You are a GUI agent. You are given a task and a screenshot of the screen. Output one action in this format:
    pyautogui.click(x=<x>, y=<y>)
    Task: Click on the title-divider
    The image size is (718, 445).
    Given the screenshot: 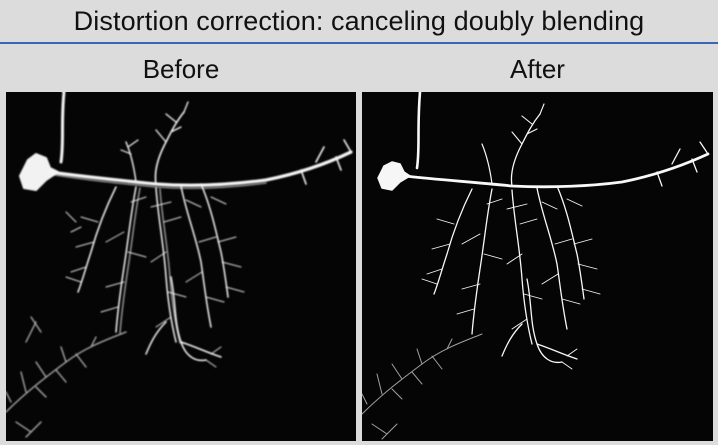 What is the action you would take?
    pyautogui.click(x=359, y=43)
    